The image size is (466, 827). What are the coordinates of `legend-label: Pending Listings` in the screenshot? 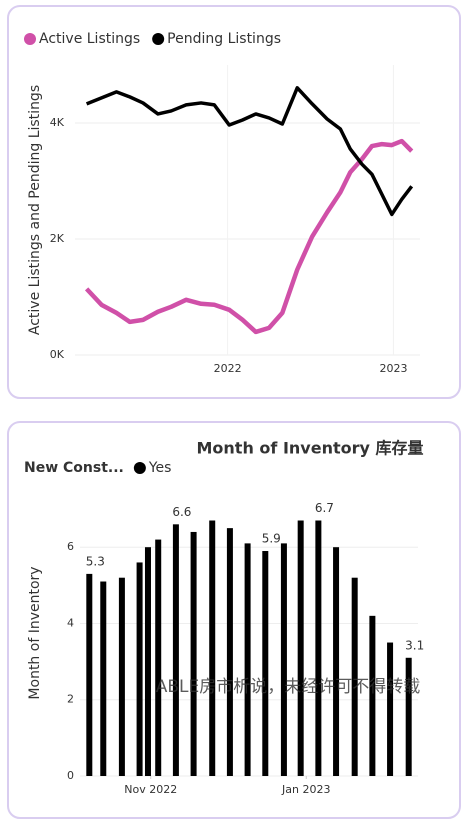 It's located at (224, 39).